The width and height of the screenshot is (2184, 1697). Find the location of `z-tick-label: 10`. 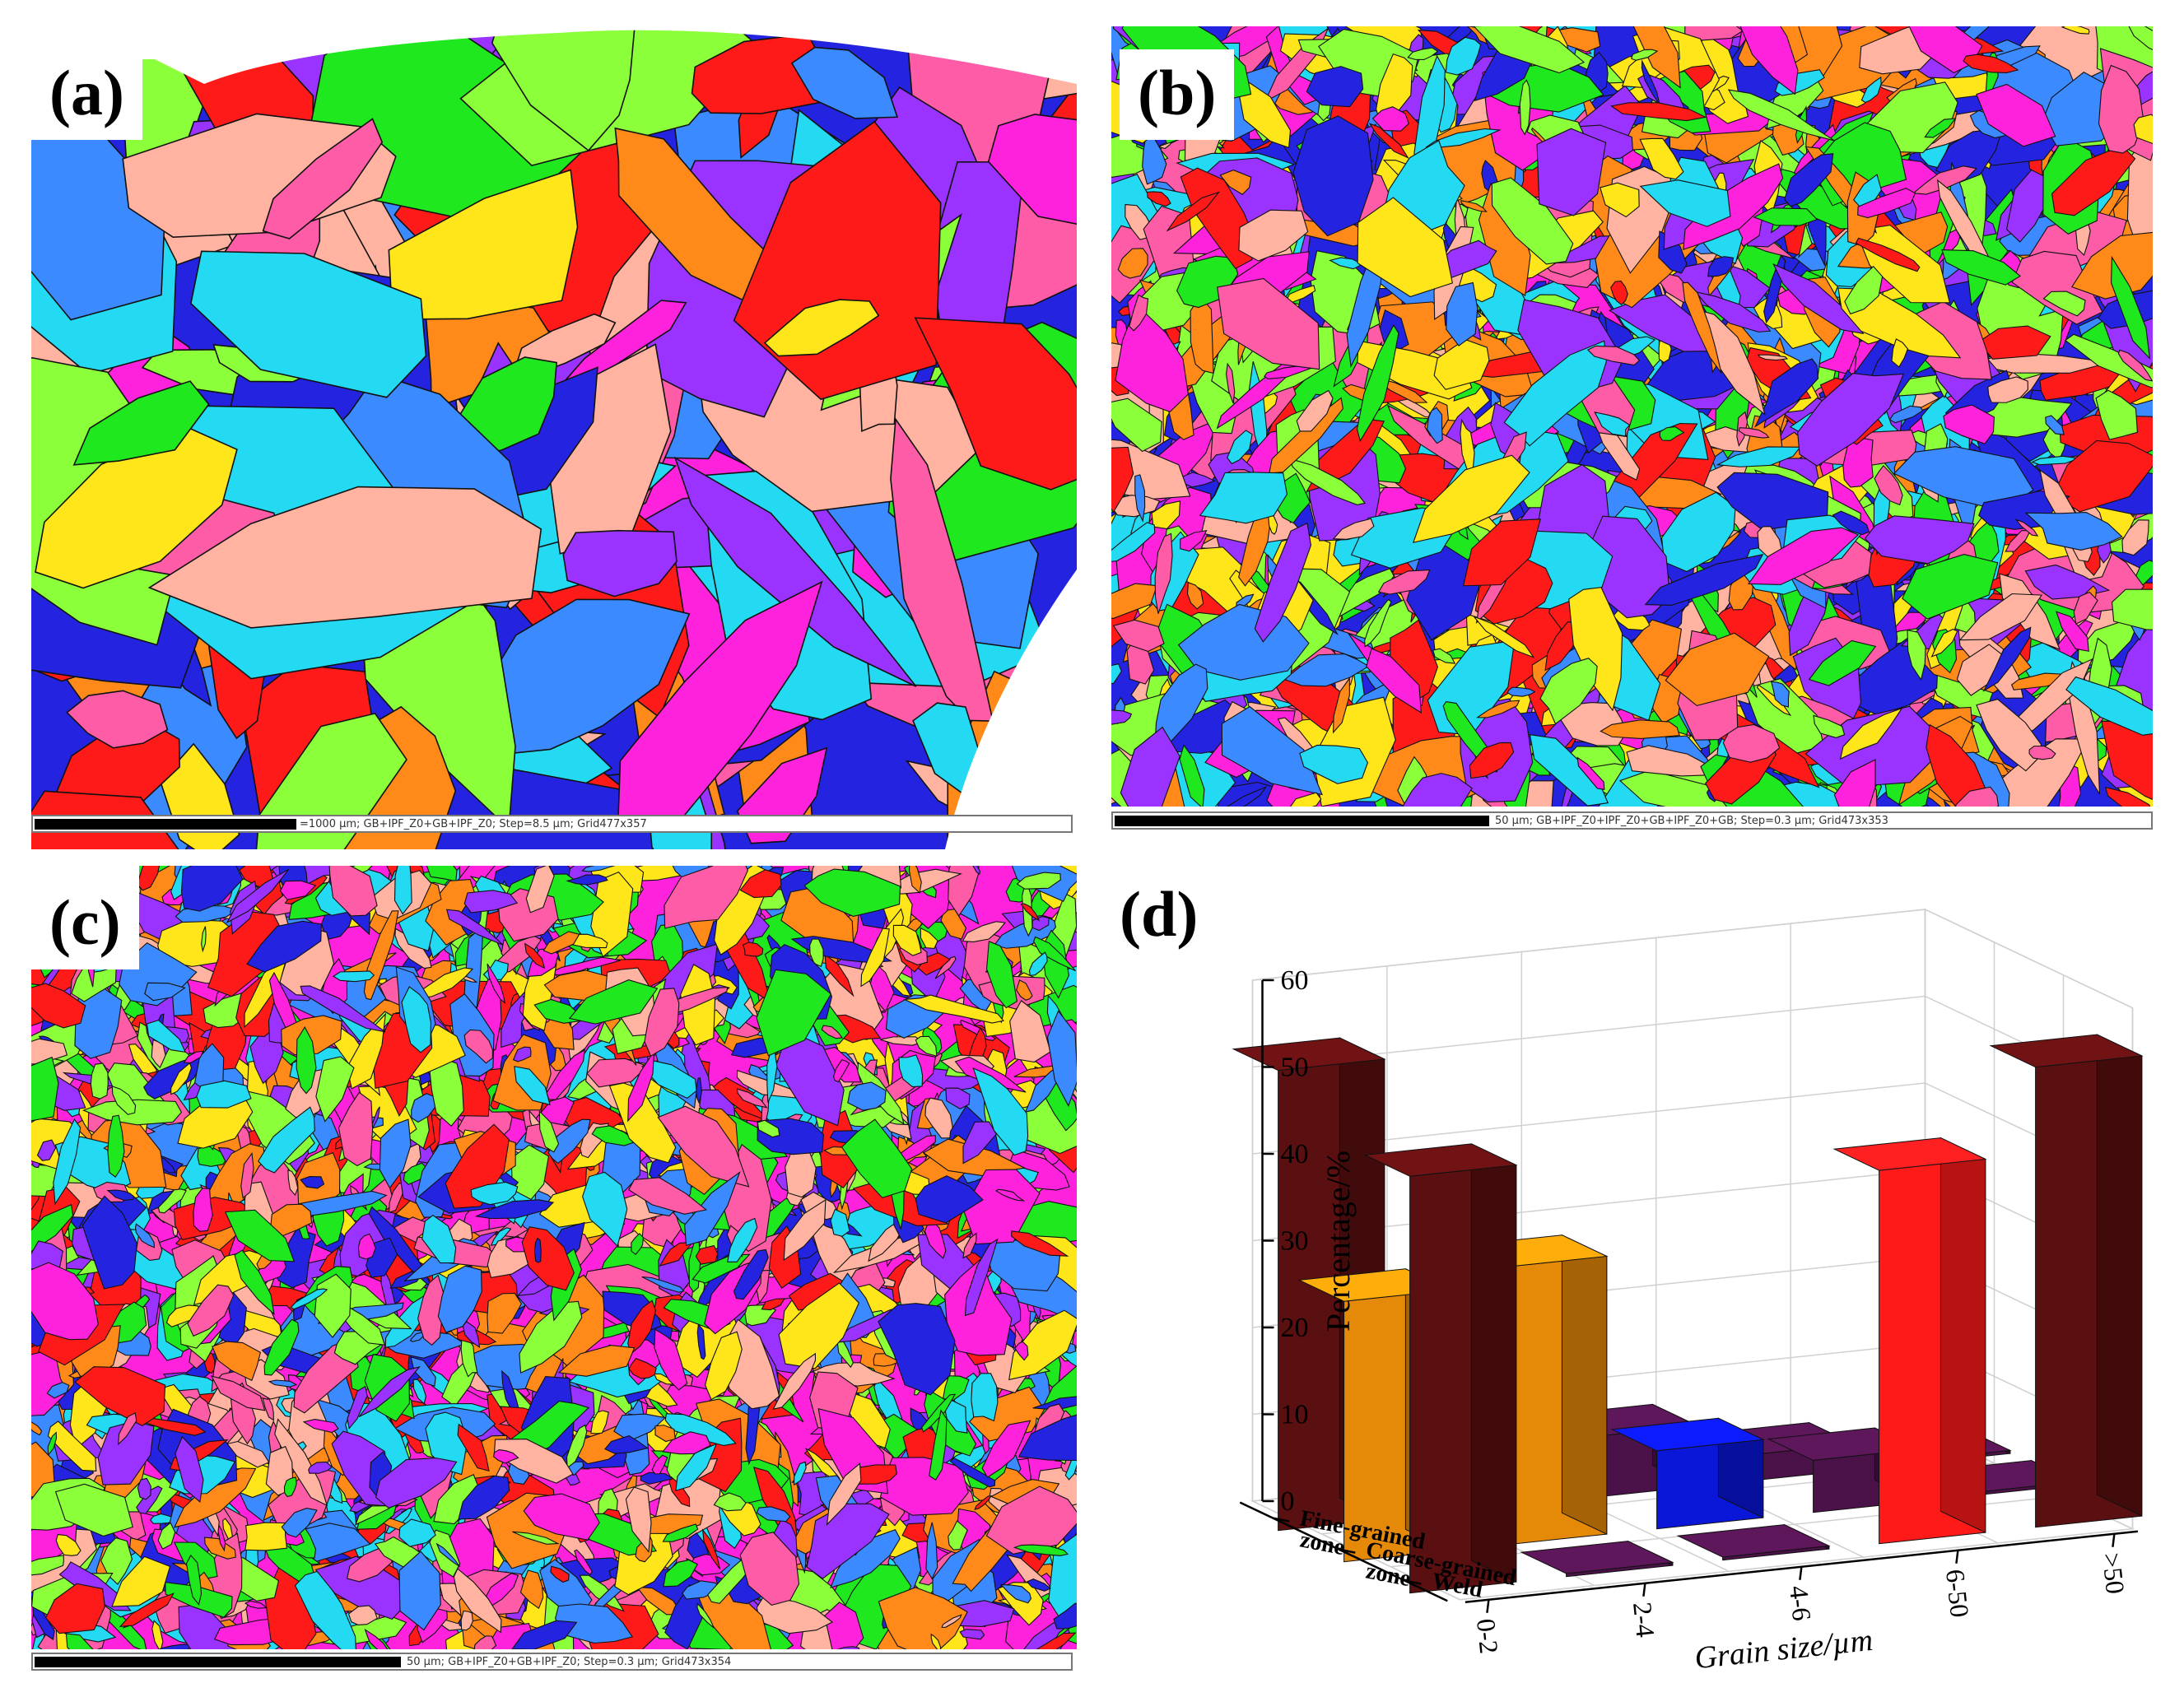

z-tick-label: 10 is located at coordinates (1295, 1415).